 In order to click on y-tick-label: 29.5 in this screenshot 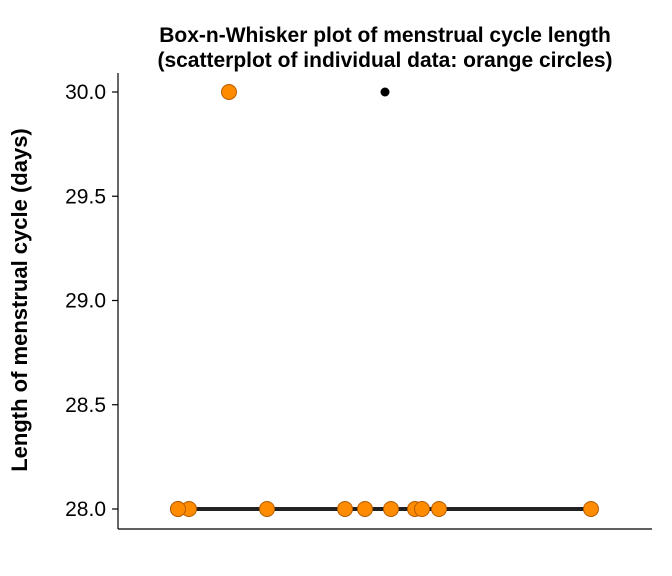, I will do `click(85, 196)`.